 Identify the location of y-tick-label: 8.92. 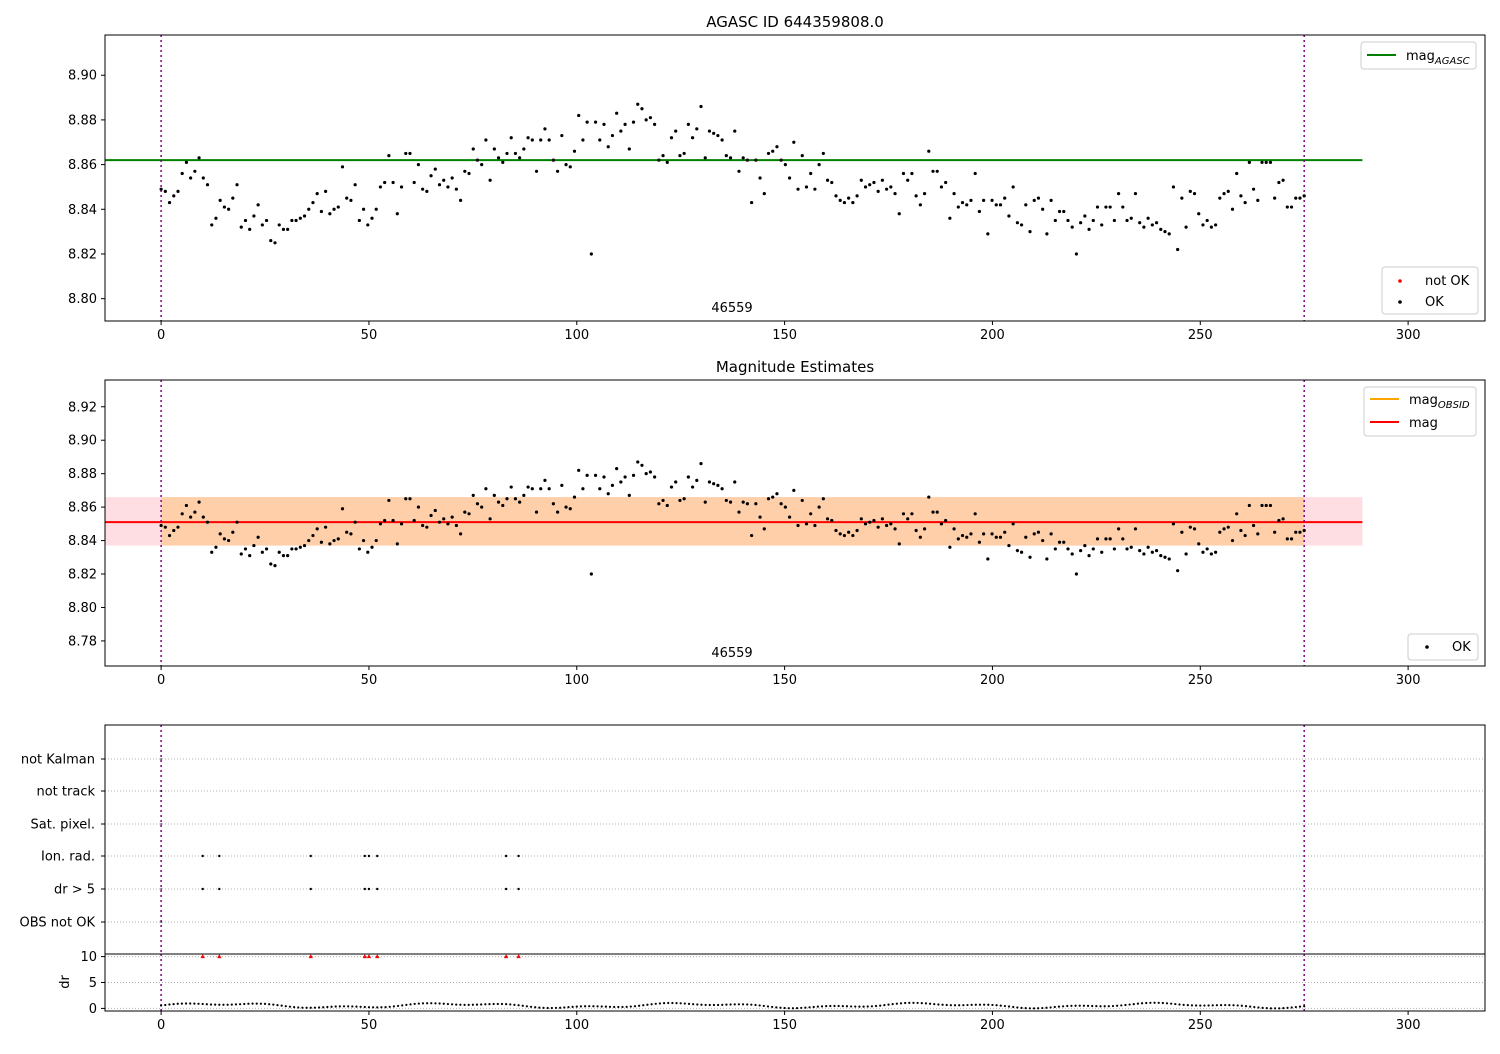
(82, 407).